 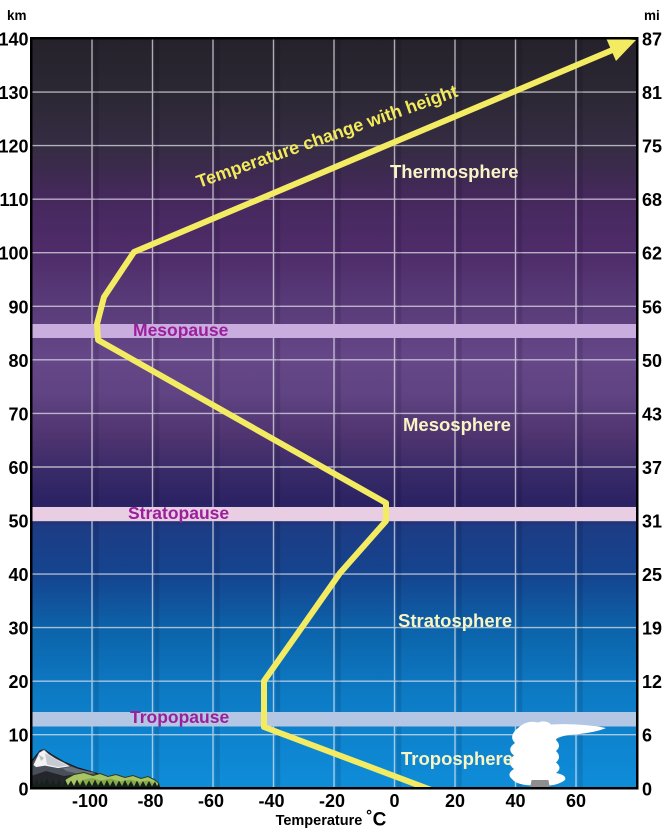 I want to click on svg-text: Temperature ˚C, so click(x=331, y=820).